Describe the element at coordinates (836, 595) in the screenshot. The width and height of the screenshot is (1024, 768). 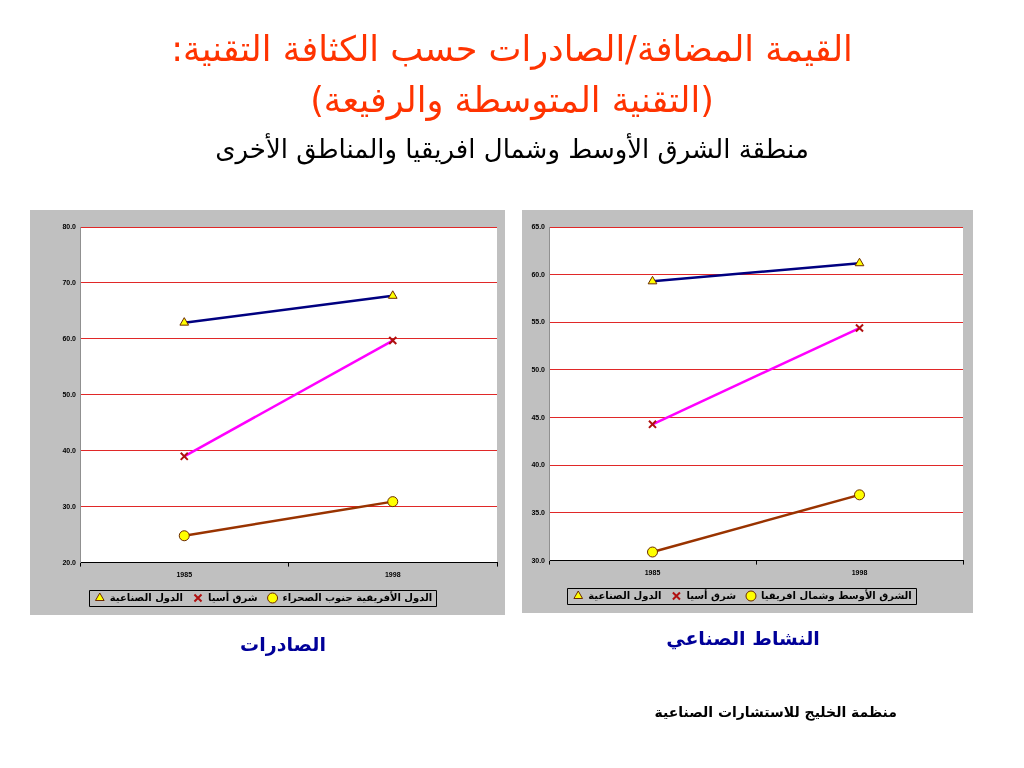
I see `legend-label: الشرق الأوسط وشمال افريقيا` at that location.